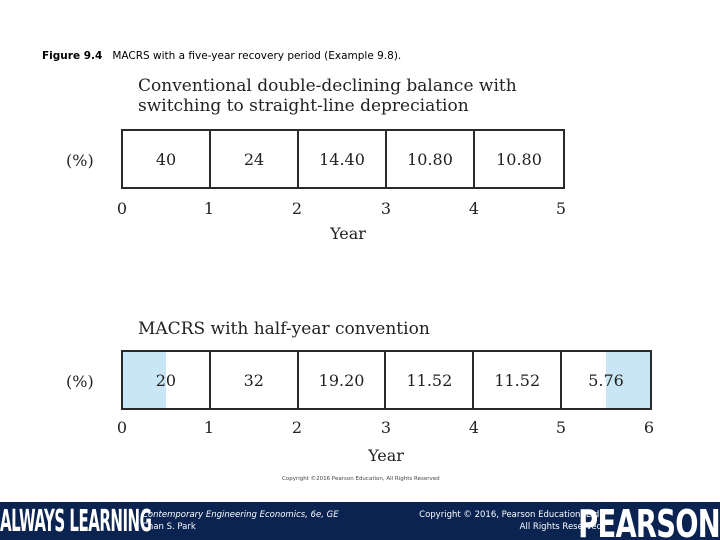 Image resolution: width=720 pixels, height=540 pixels. I want to click on bottom-value: 5.76, so click(606, 380).